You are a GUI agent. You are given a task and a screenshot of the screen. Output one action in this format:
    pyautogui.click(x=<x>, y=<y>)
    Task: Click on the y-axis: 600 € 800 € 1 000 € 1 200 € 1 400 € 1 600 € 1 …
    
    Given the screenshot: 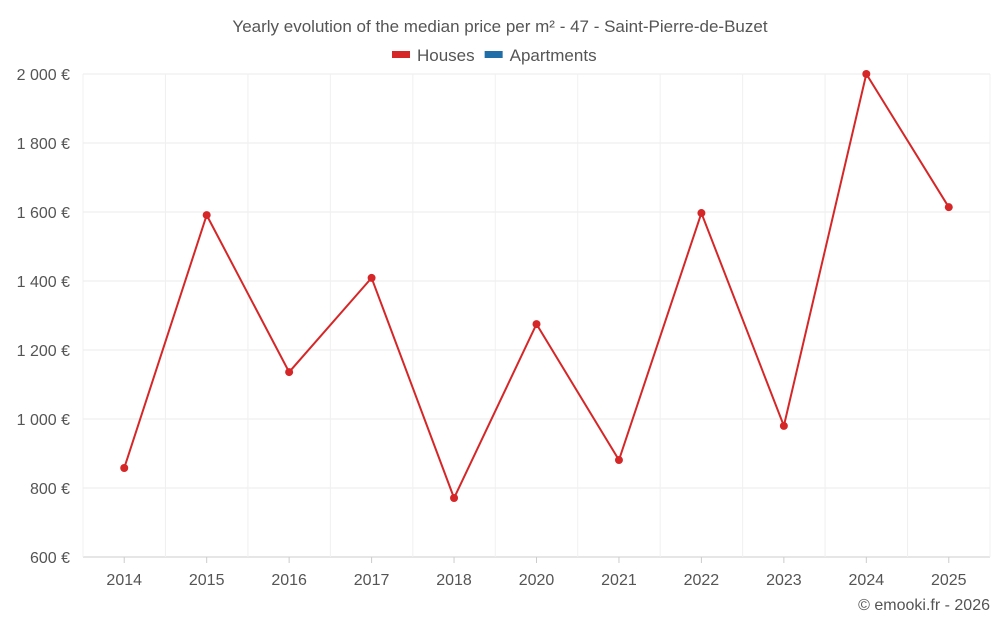 What is the action you would take?
    pyautogui.click(x=43, y=317)
    